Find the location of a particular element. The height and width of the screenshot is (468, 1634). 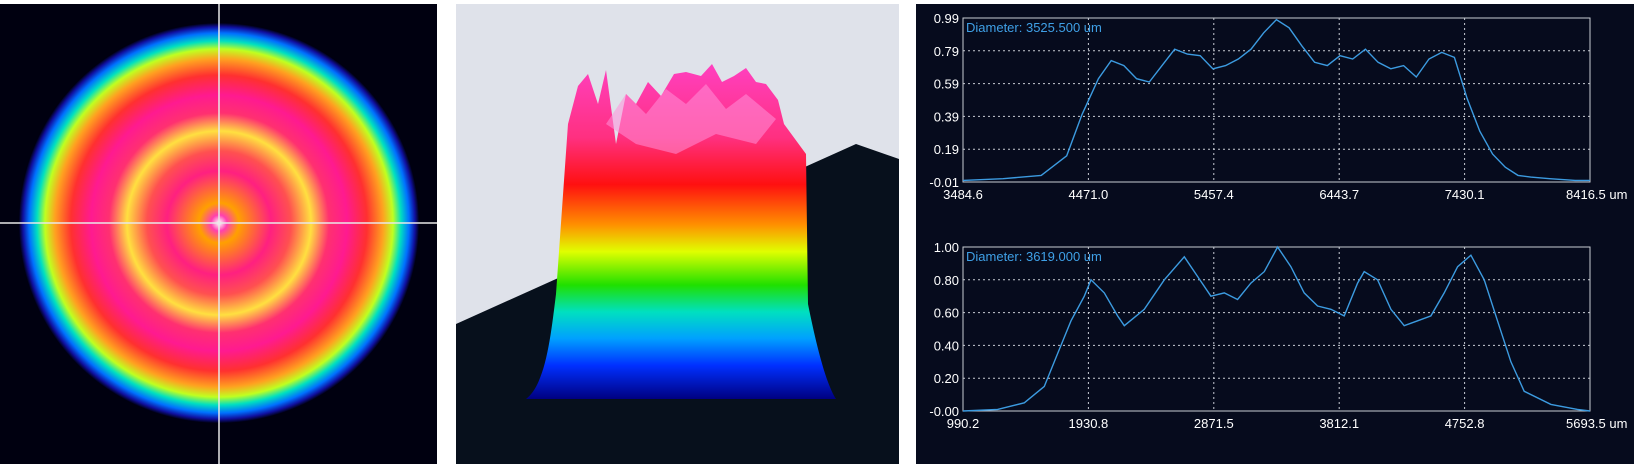

diameter-label: Diameter: 3619.000 um is located at coordinates (1034, 256).